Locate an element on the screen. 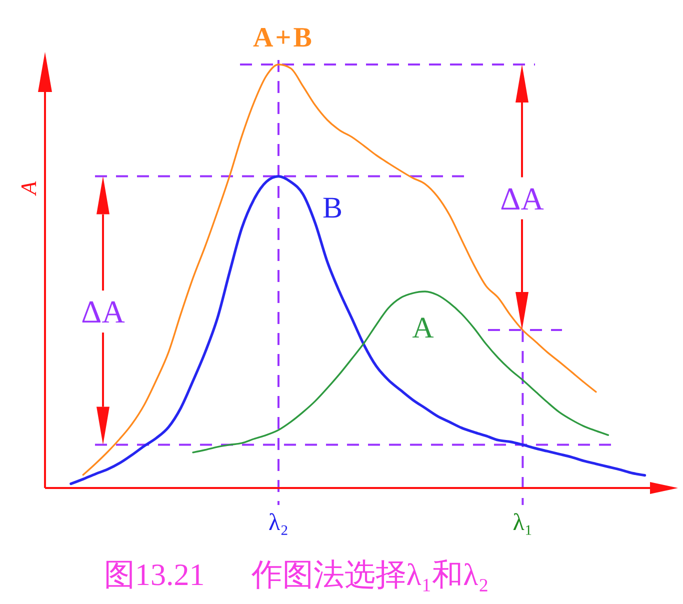 This screenshot has width=683, height=604. caption: 图13.21 作图法选择λ₁和λ₂ is located at coordinates (296, 574).